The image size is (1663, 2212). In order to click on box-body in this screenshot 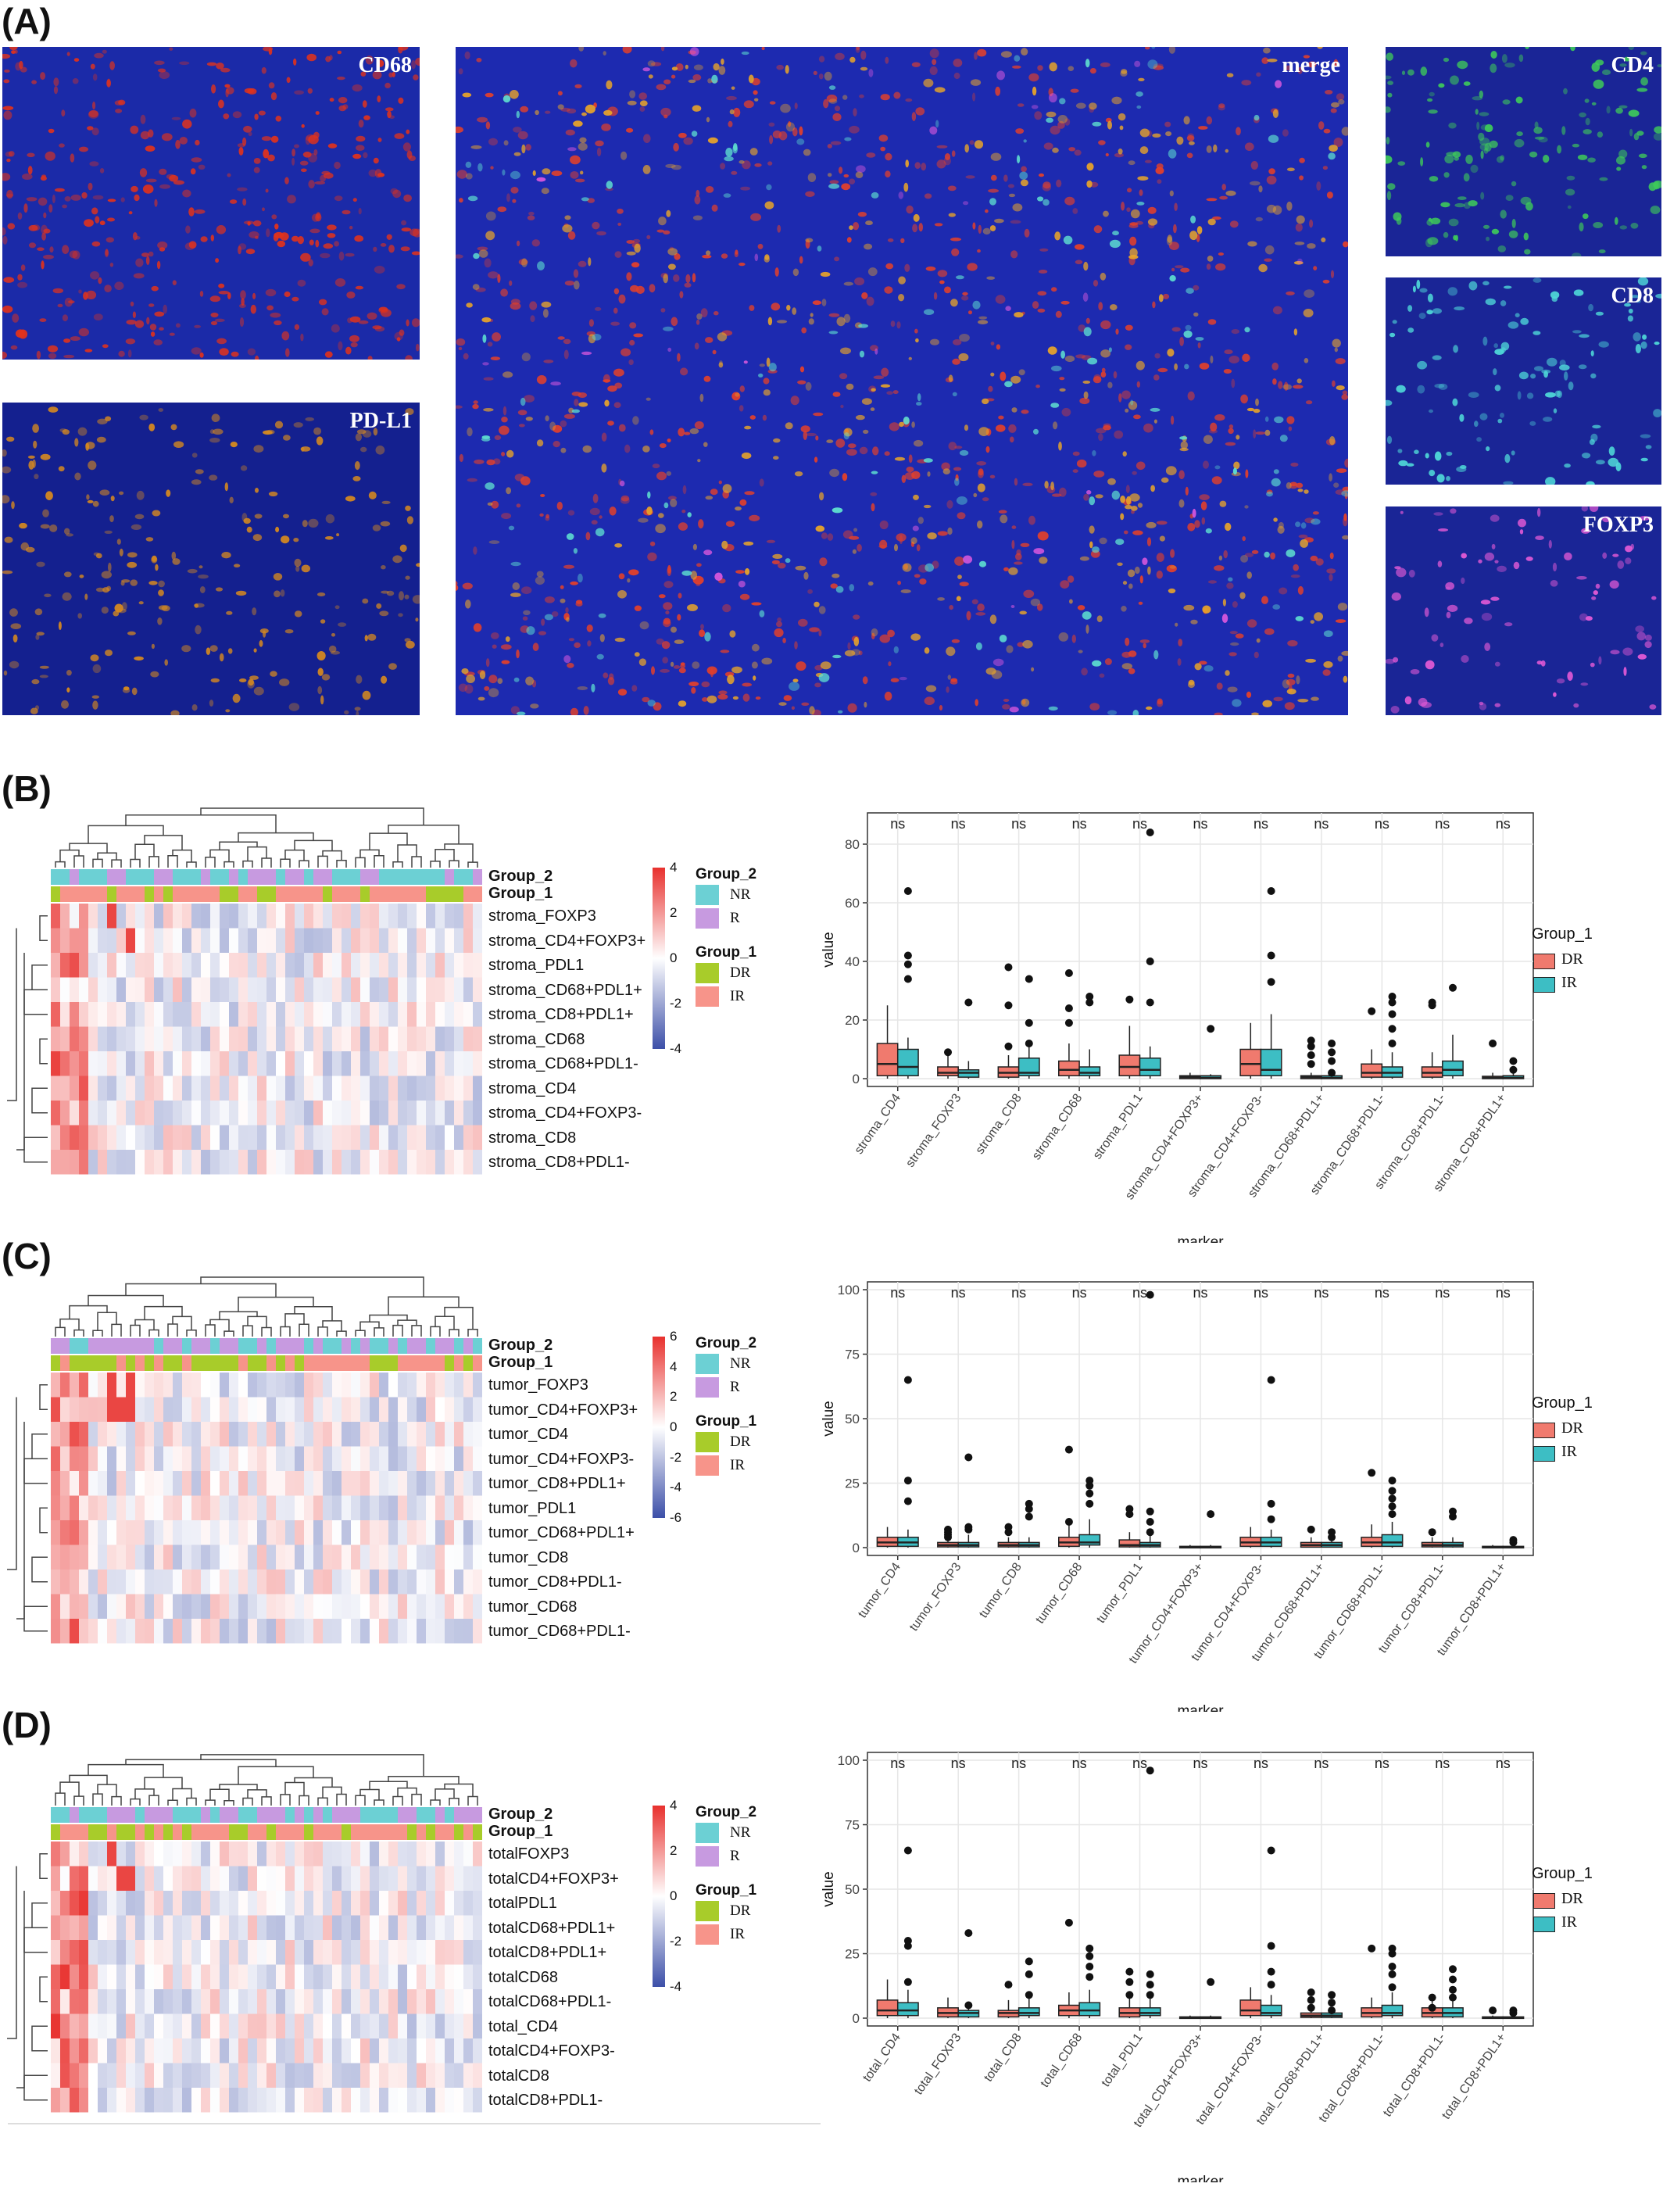, I will do `click(1069, 1068)`.